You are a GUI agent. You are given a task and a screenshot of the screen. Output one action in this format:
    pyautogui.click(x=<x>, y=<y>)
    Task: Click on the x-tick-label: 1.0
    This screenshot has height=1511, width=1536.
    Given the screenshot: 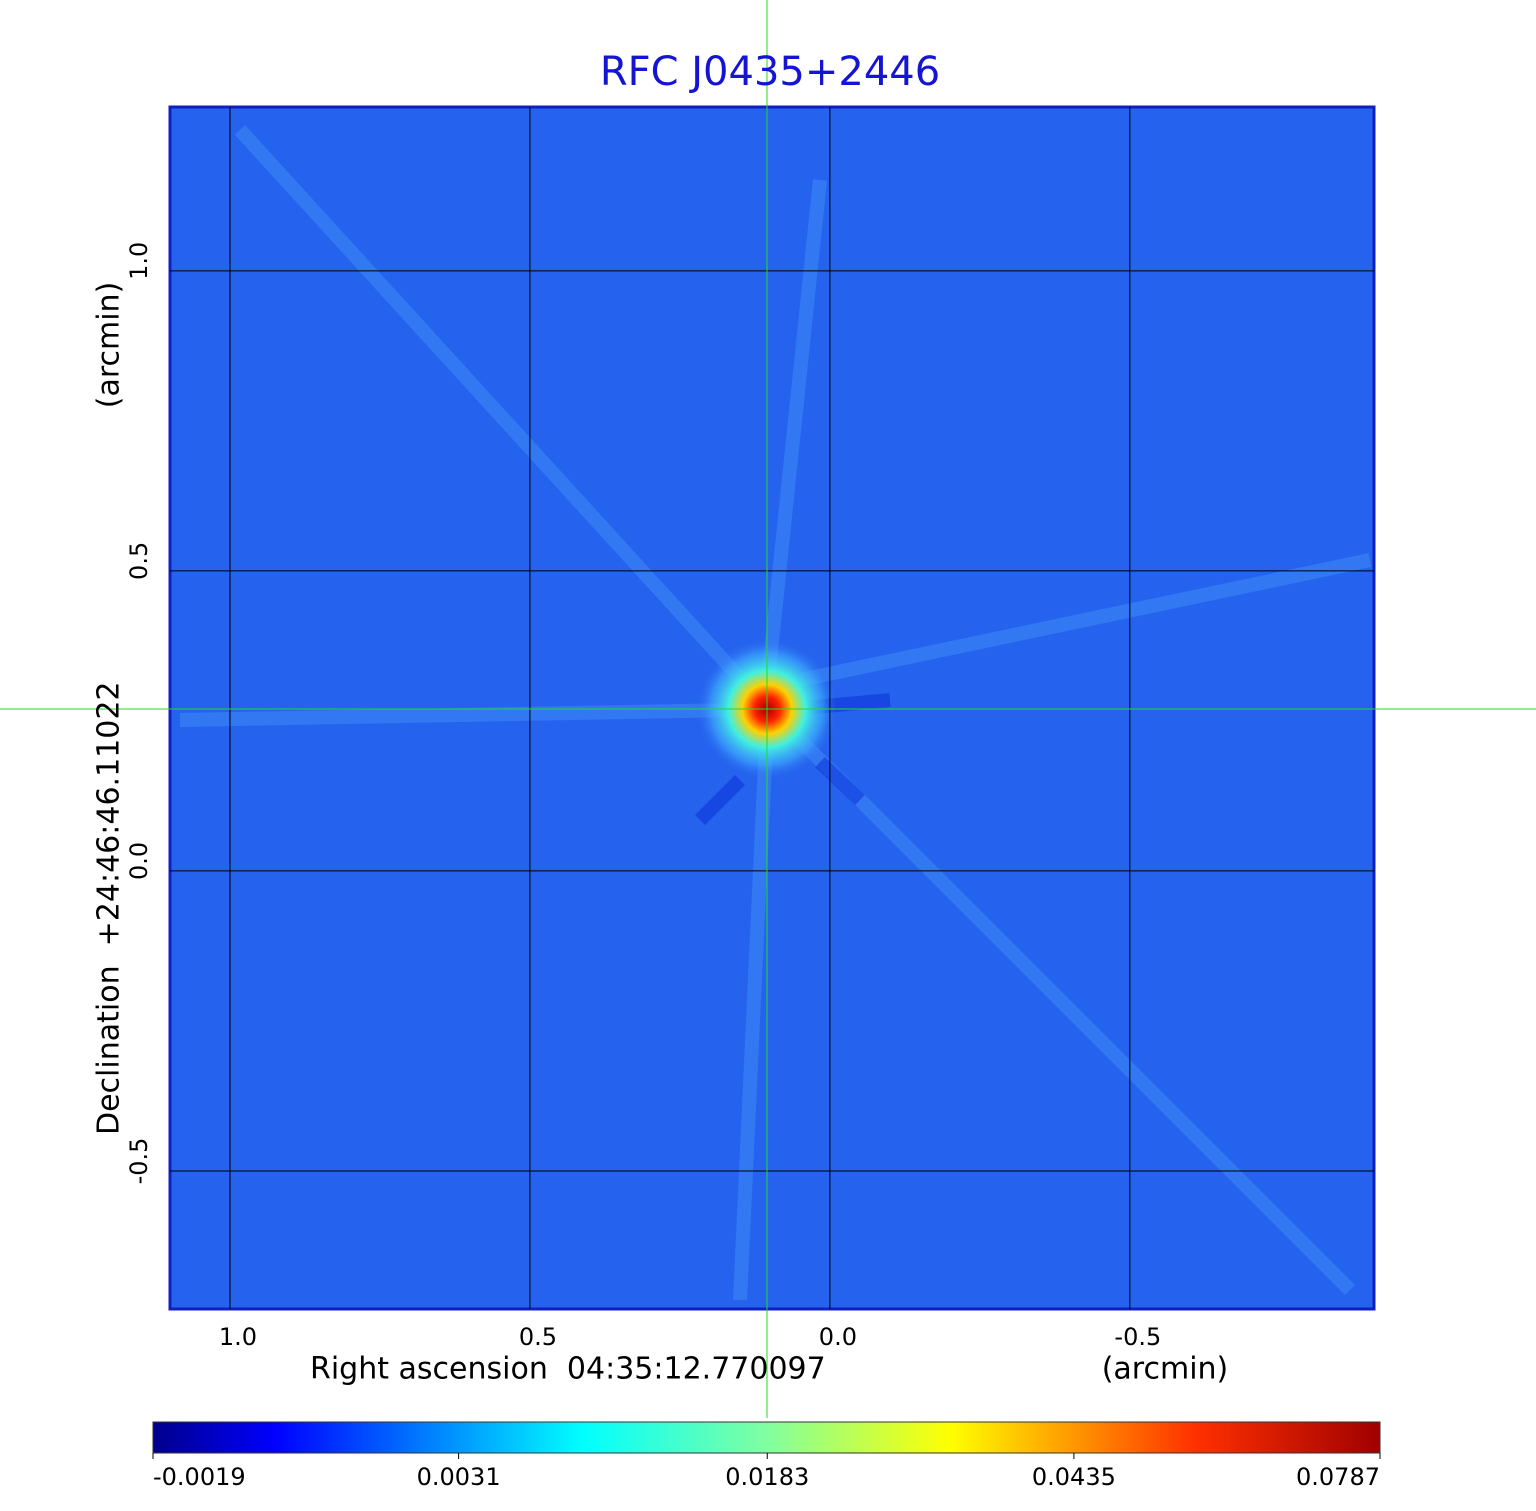 What is the action you would take?
    pyautogui.click(x=238, y=1337)
    